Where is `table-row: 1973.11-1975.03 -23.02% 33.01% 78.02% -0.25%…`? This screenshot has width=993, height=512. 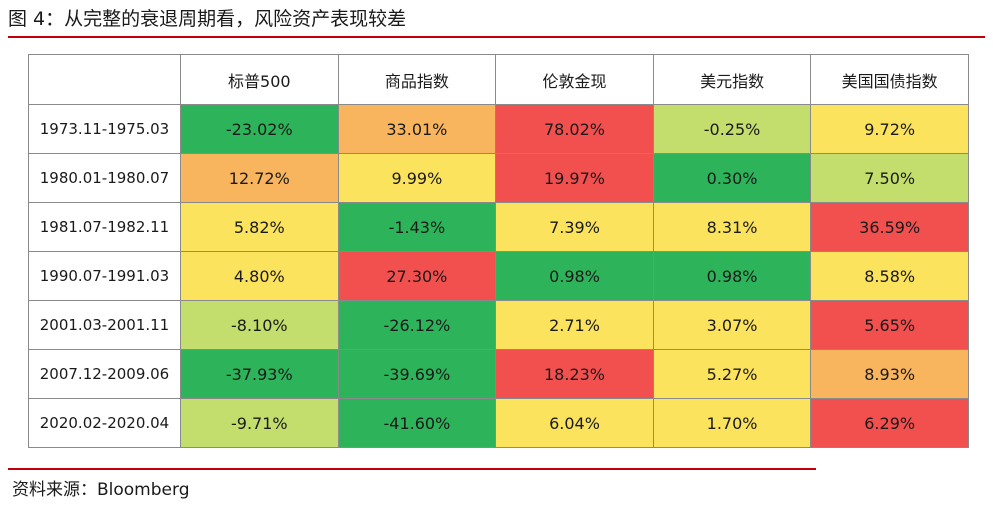 table-row: 1973.11-1975.03 -23.02% 33.01% 78.02% -0.25%… is located at coordinates (498, 129).